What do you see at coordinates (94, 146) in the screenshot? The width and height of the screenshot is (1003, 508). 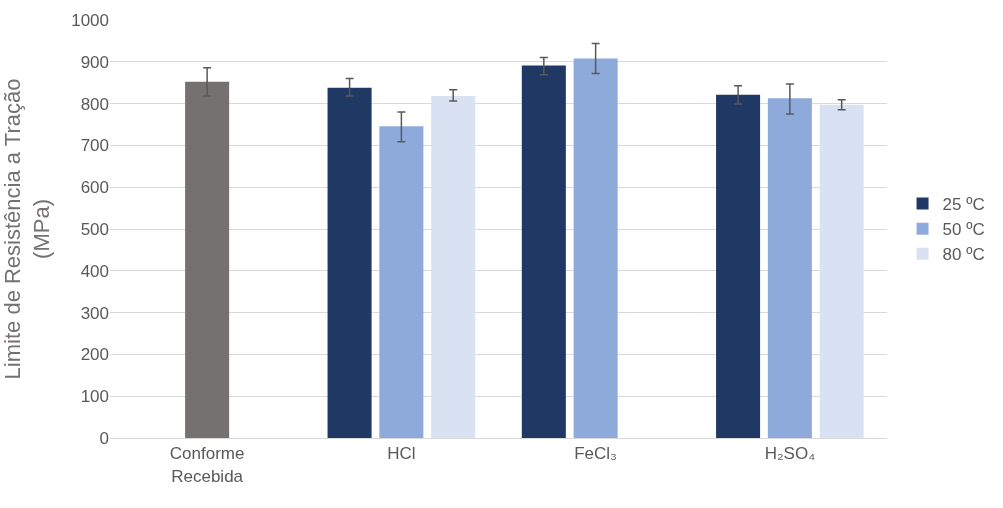 I see `y-tick-label: 700` at bounding box center [94, 146].